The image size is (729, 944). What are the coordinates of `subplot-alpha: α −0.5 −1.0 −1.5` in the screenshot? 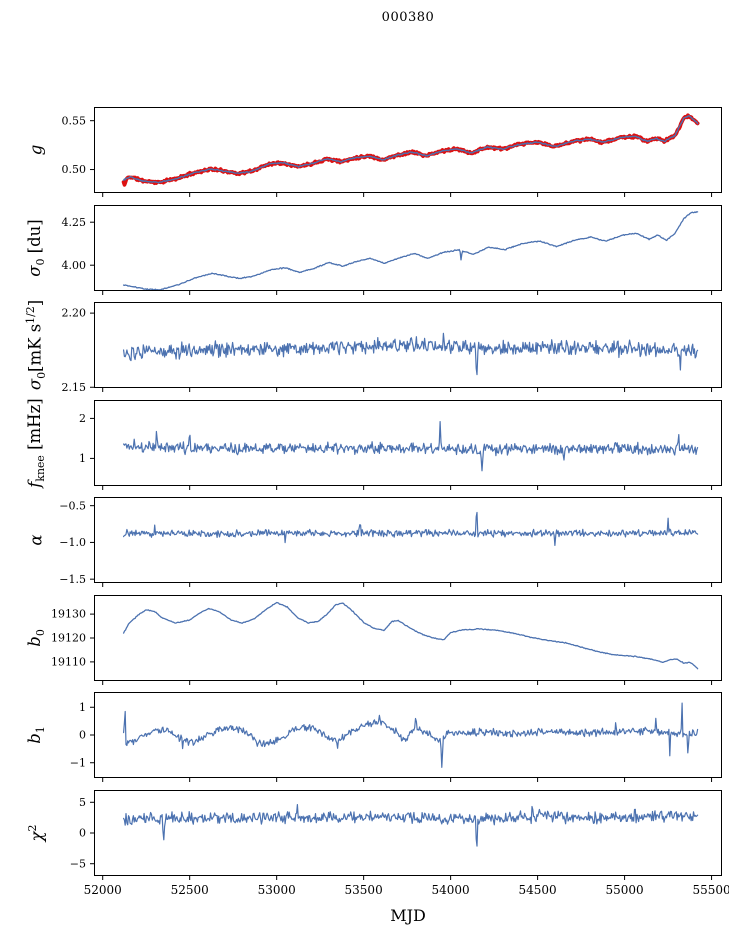 It's located at (364, 542).